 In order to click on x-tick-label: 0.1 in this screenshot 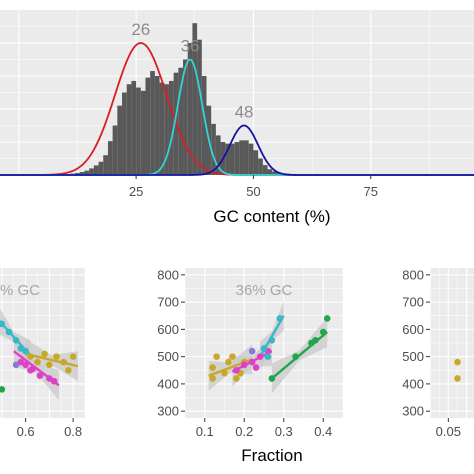, I will do `click(205, 431)`.